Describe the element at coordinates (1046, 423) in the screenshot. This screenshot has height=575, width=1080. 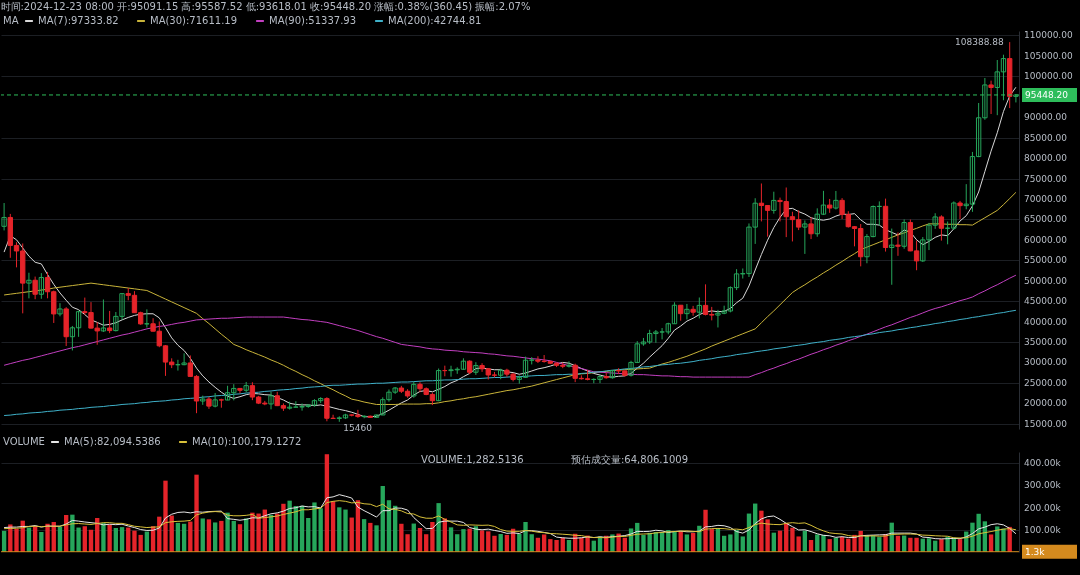
I see `y-tick-label: 15000.00` at that location.